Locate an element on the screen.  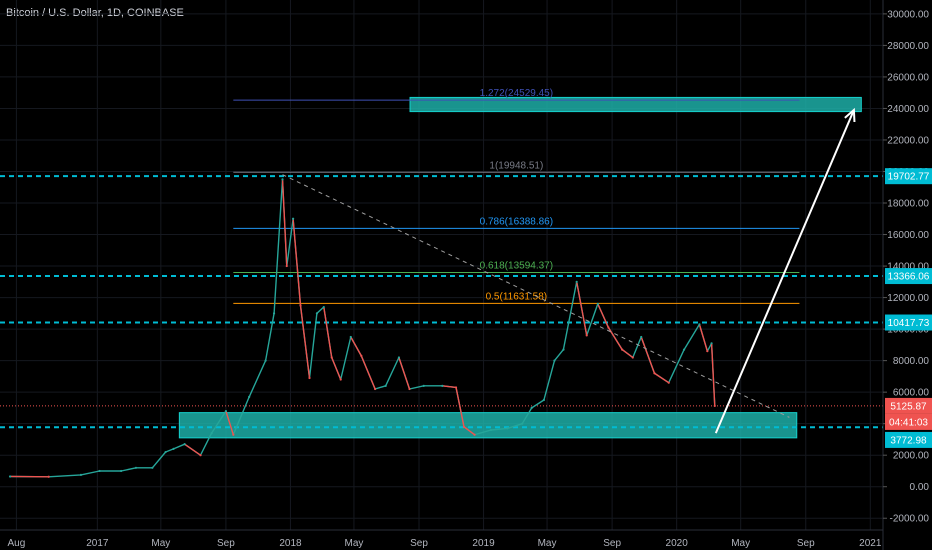
y-tick-label: 22000.00 is located at coordinates (908, 140).